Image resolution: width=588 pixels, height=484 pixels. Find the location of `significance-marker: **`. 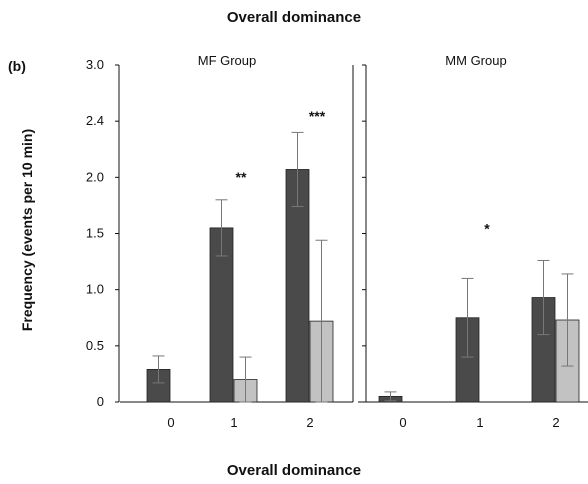

significance-marker: ** is located at coordinates (241, 177).